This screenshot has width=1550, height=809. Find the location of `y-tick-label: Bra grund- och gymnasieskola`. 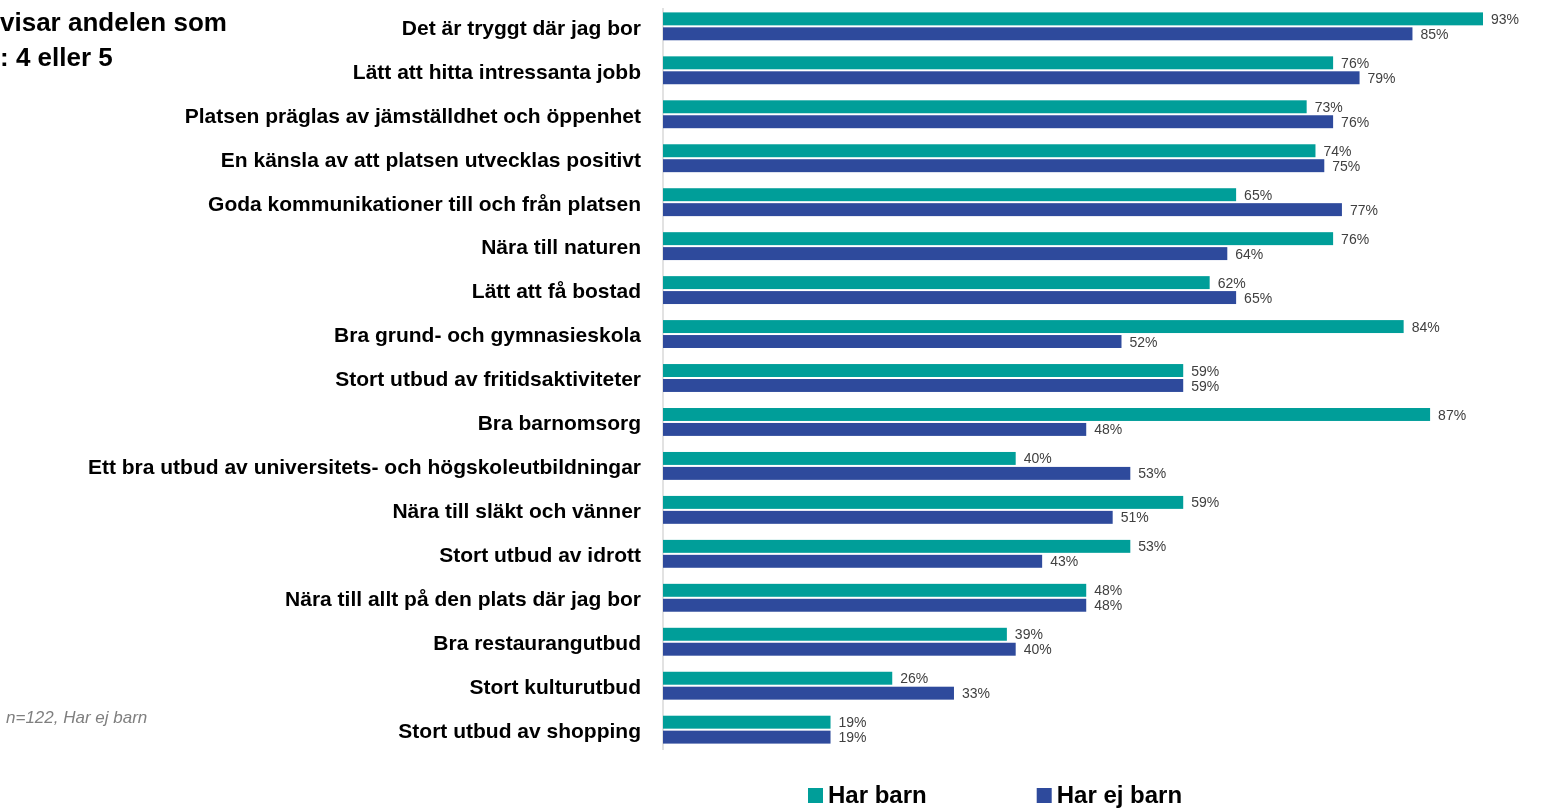

y-tick-label: Bra grund- och gymnasieskola is located at coordinates (488, 335).